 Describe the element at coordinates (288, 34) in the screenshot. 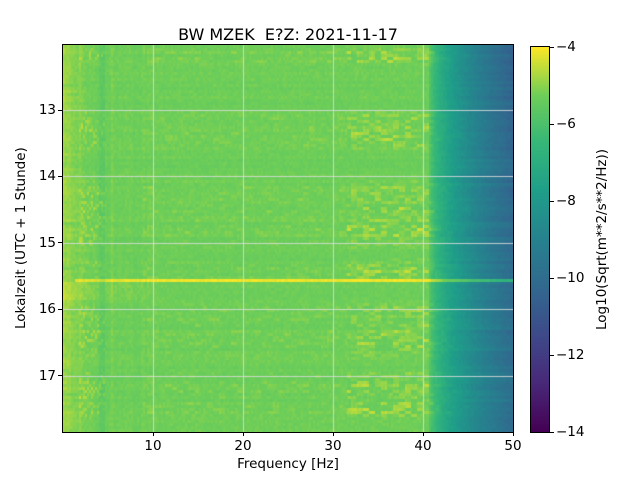

I see `plot-title: BW MZEK E?Z: 2021-11-17` at that location.